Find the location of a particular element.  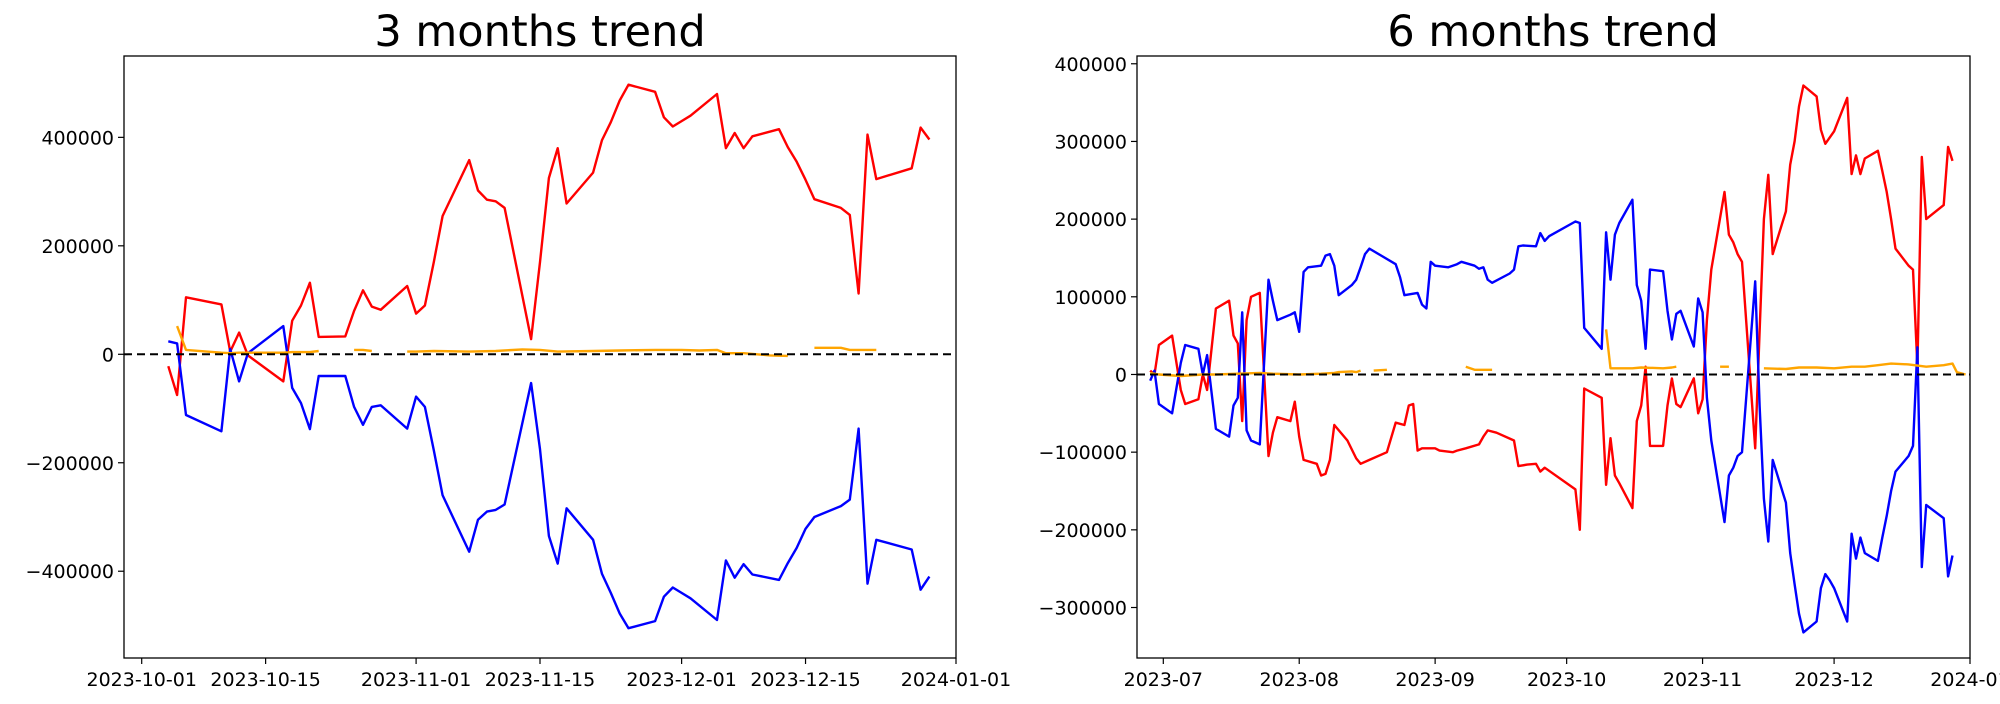

x-tick-label: 2023-12-15 is located at coordinates (805, 680).